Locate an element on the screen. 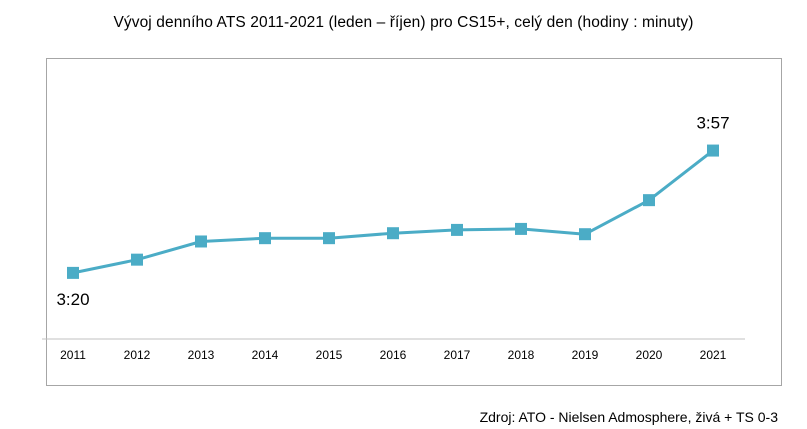 This screenshot has height=429, width=807. x-tick-label-2021: 2021 is located at coordinates (713, 355).